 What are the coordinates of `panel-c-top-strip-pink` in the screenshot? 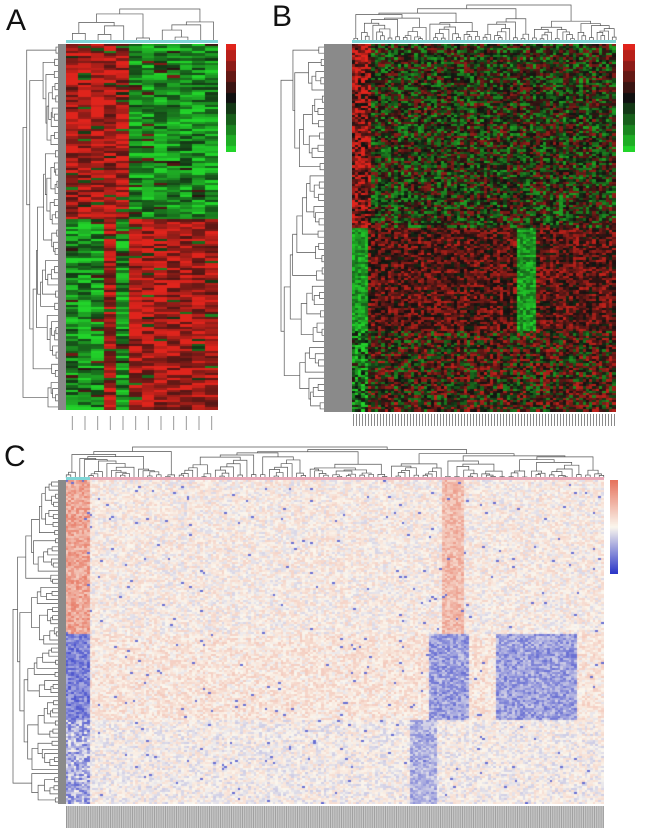 It's located at (347, 478).